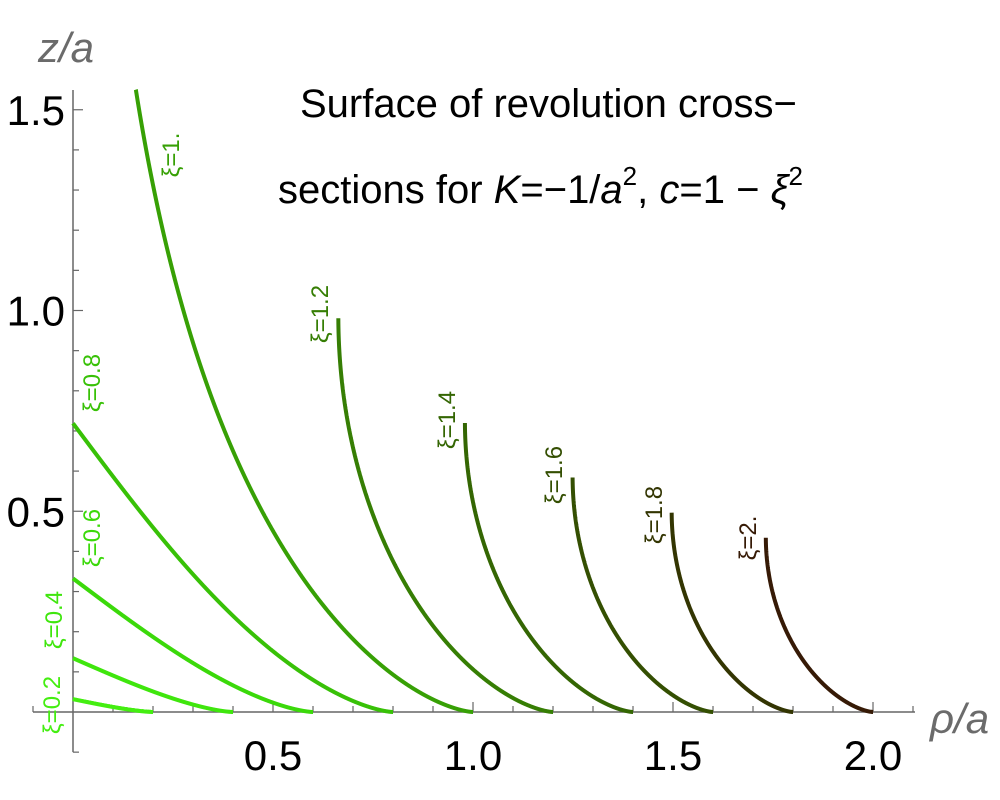 The height and width of the screenshot is (800, 1000). I want to click on curve-2., so click(819, 625).